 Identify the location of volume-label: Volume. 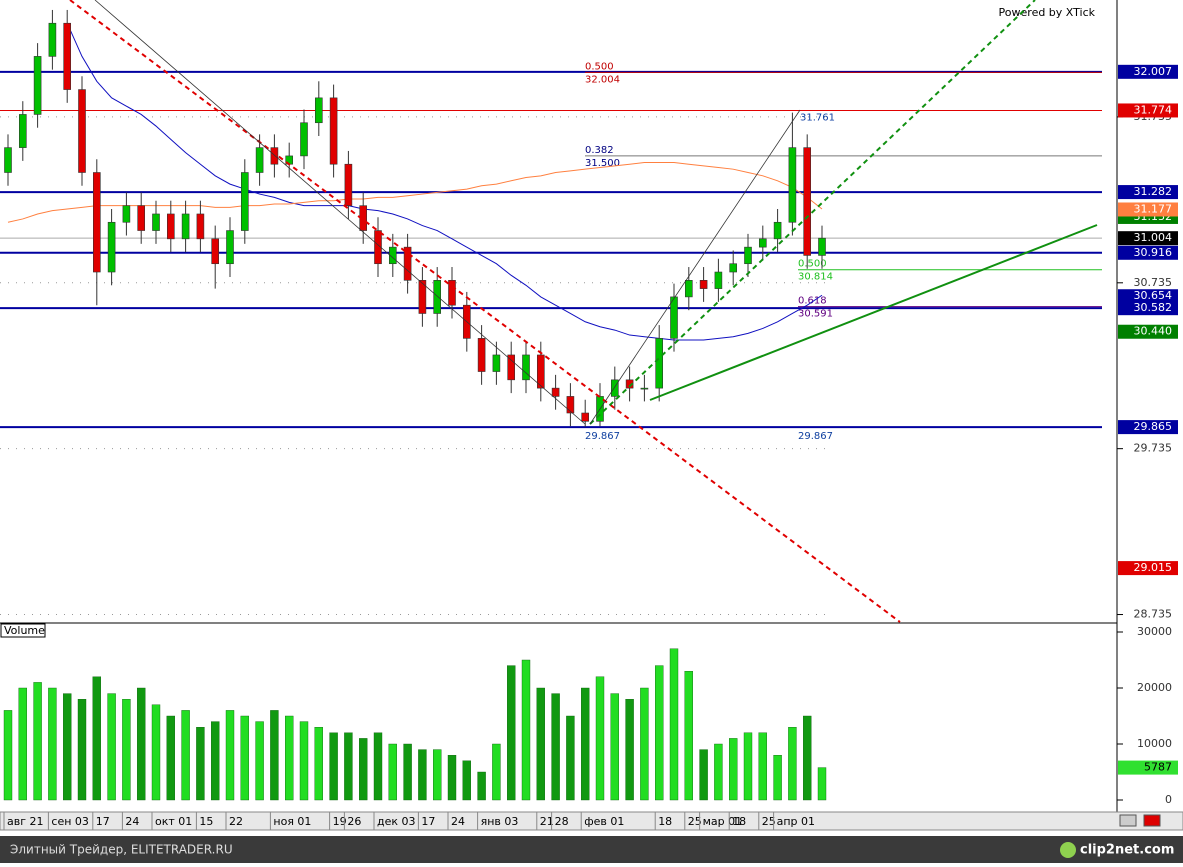
(24, 630).